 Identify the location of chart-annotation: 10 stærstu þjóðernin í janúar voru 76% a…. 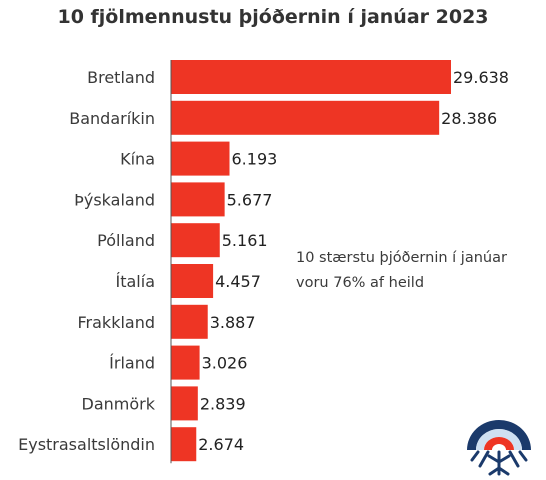
(401, 270).